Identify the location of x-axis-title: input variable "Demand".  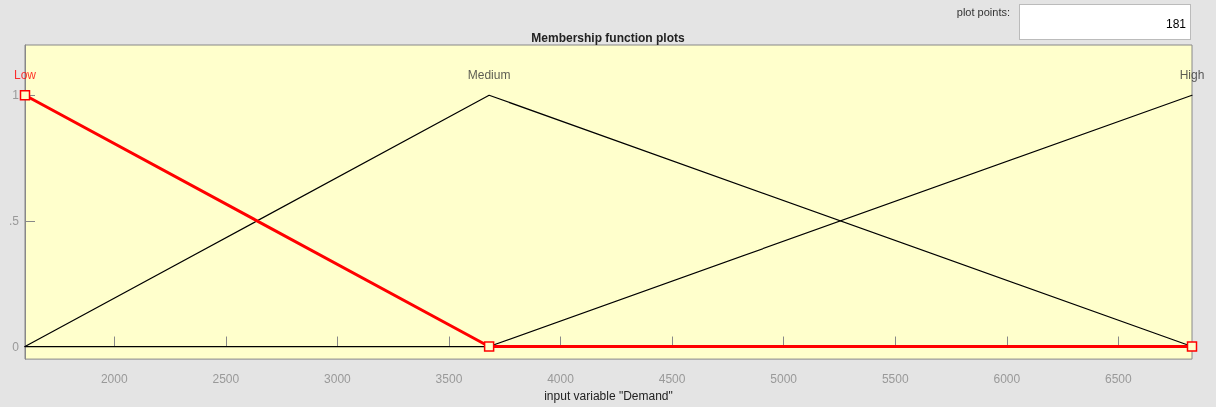
(608, 396).